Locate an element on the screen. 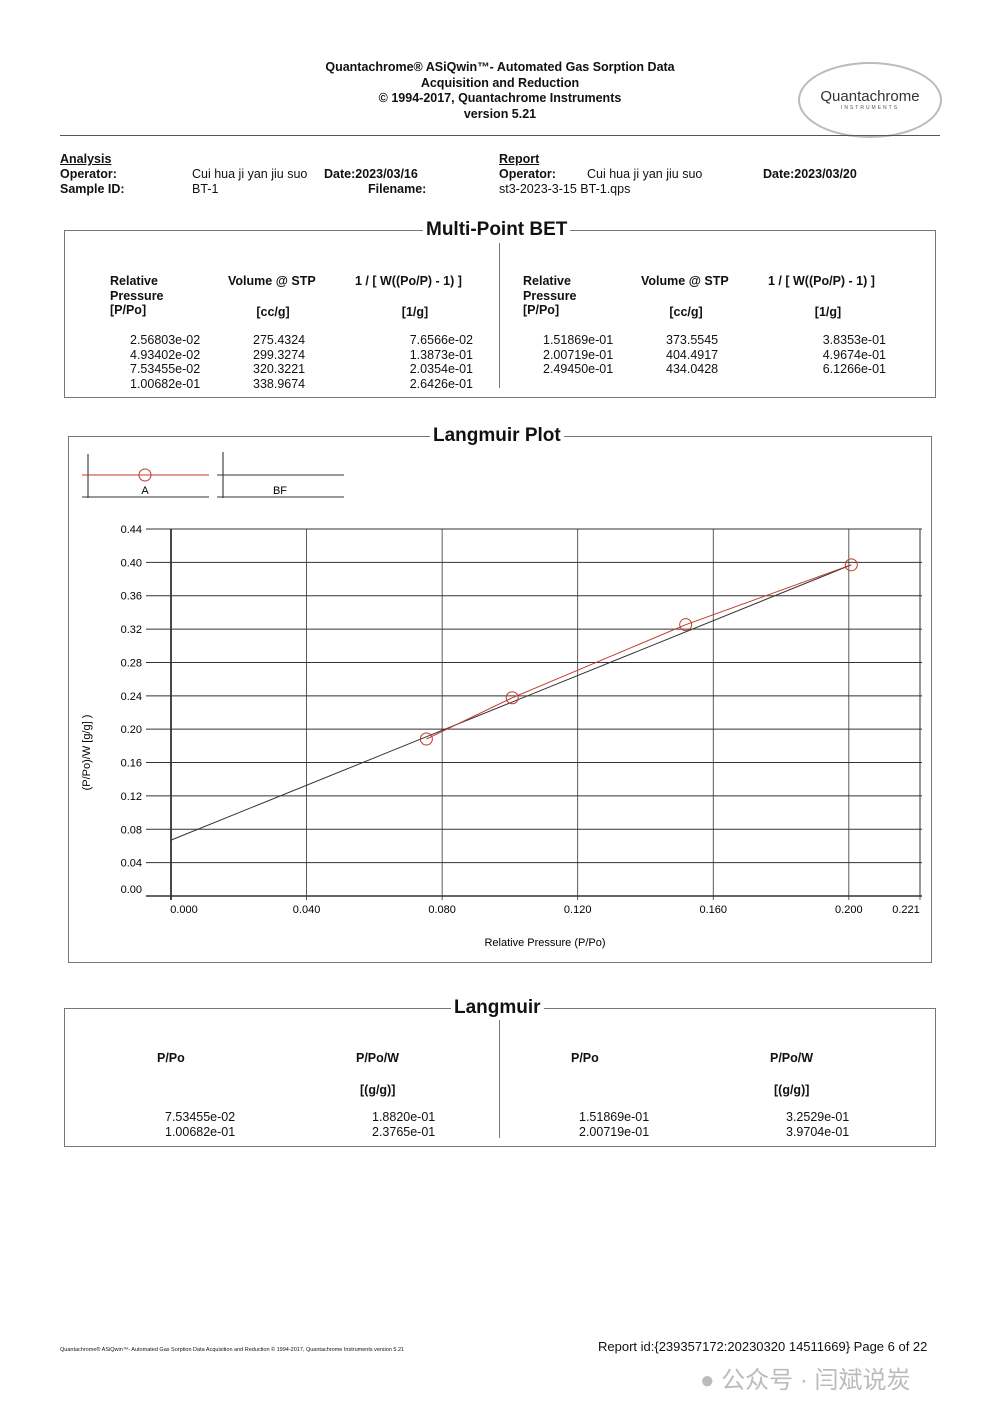  cell-inverse: 3.8353e-01 is located at coordinates (854, 340).